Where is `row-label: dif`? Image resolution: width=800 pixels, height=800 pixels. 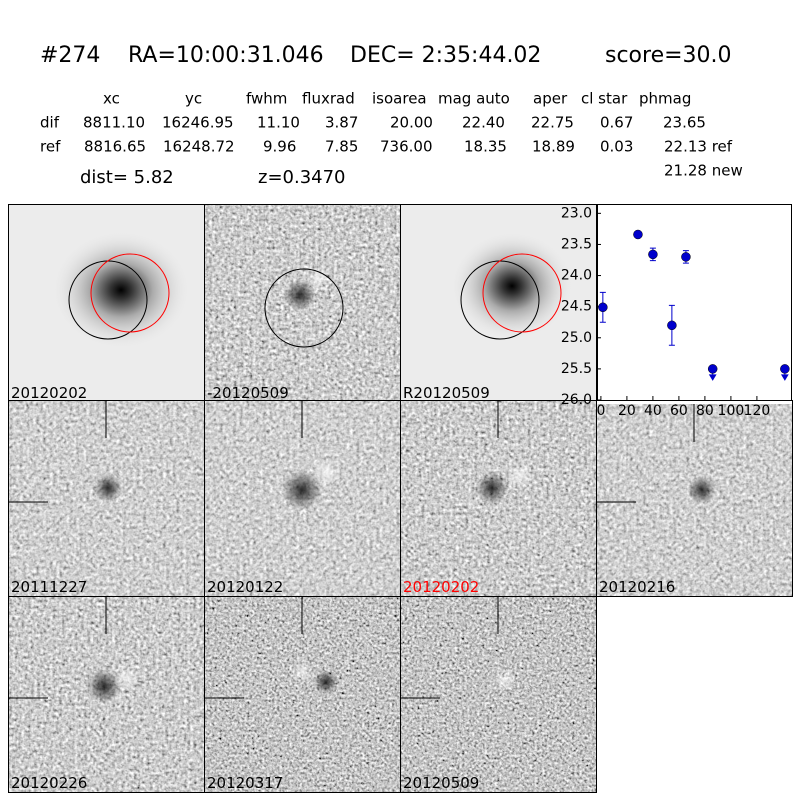
row-label: dif is located at coordinates (50, 123).